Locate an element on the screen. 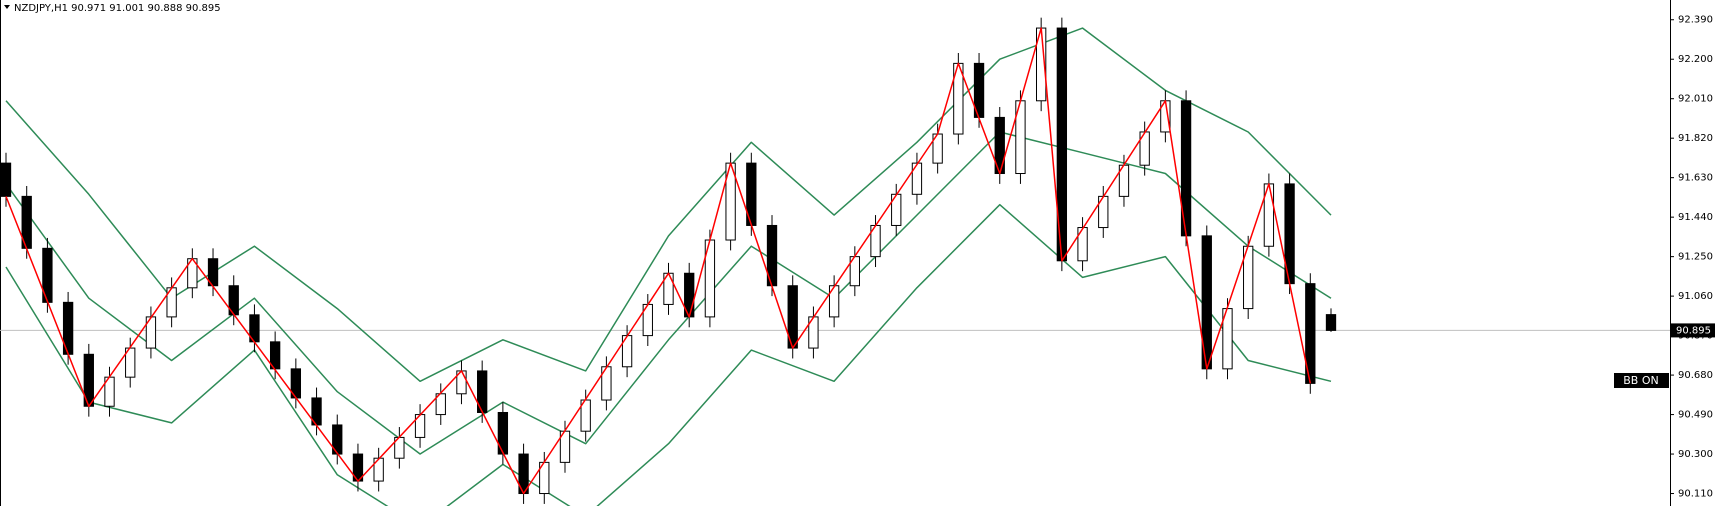  y-tick-label: 91.820 is located at coordinates (1695, 138).